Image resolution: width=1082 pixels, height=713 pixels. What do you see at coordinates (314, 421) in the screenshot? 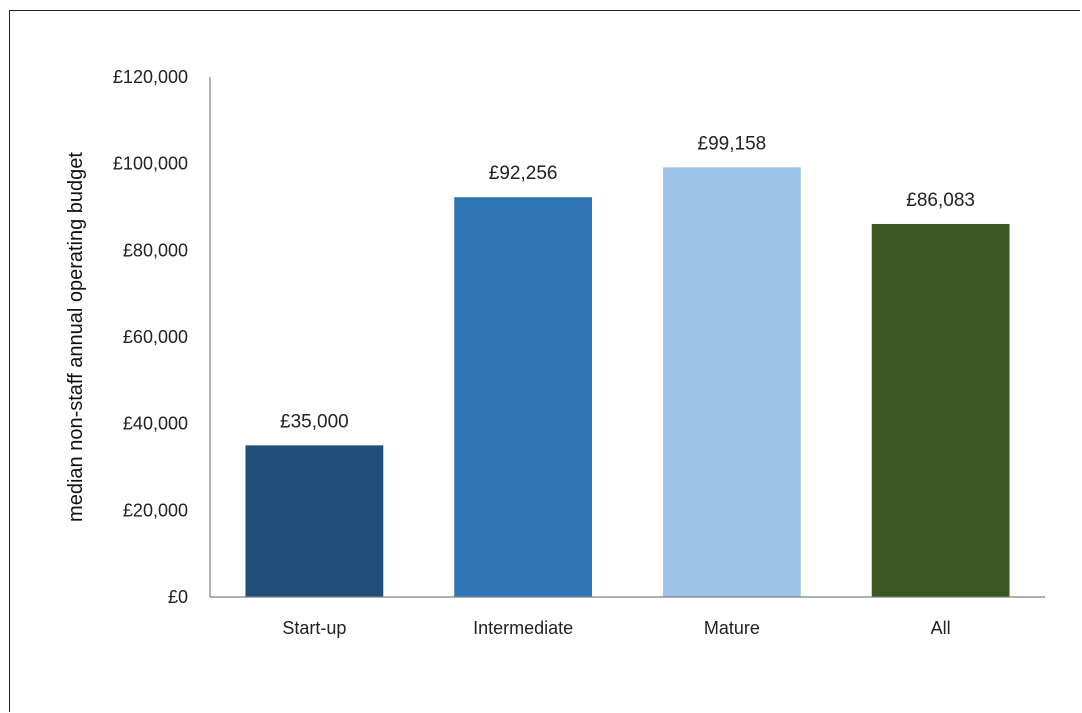
I see `bar-value-label: £35,000` at bounding box center [314, 421].